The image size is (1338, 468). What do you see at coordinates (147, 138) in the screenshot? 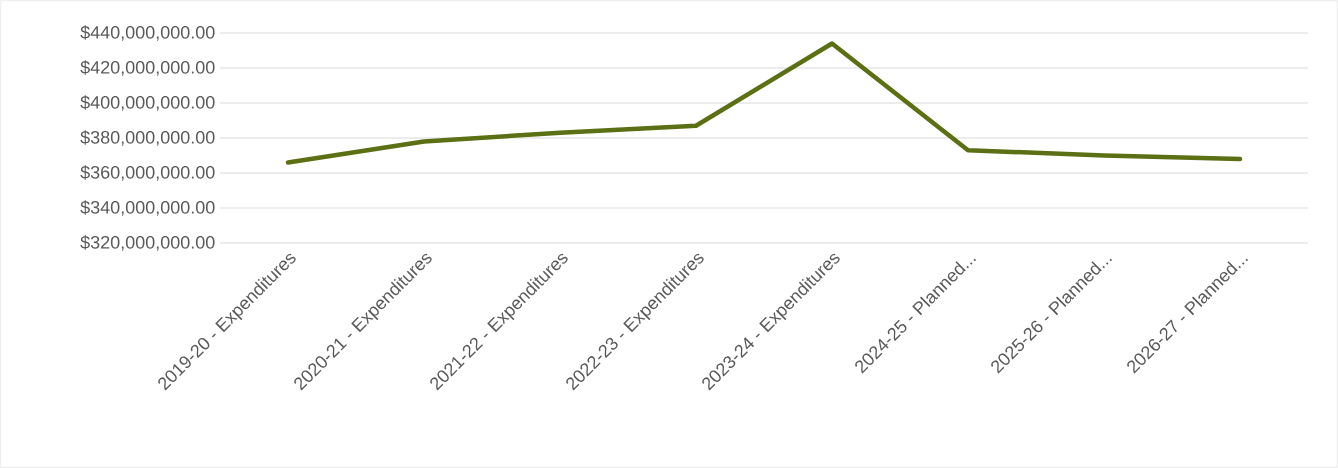
I see `y-tick-label: $380,000,000.00` at bounding box center [147, 138].